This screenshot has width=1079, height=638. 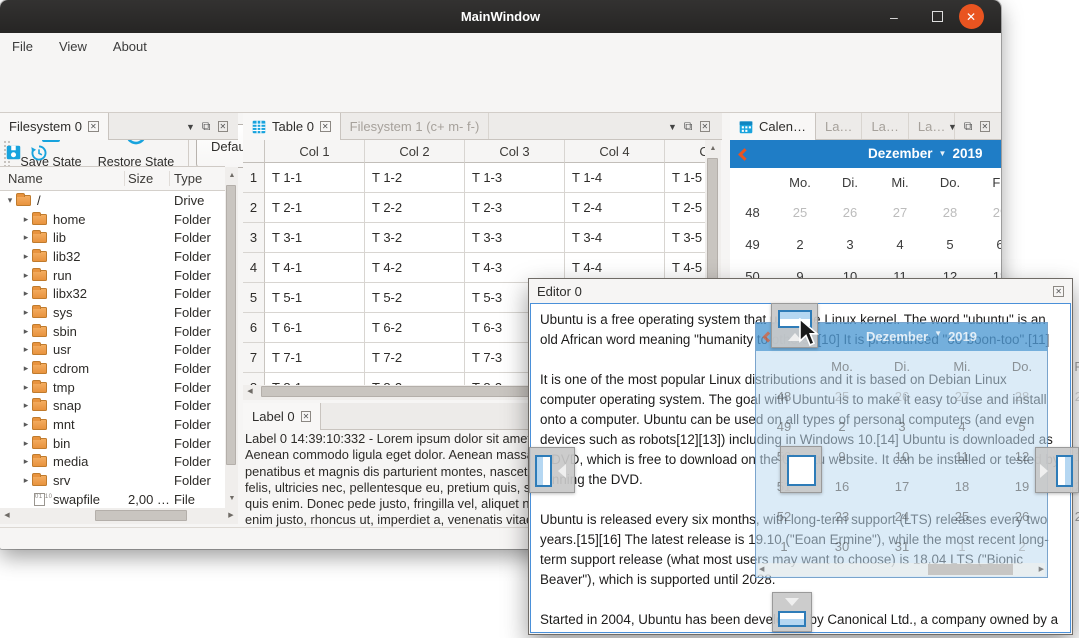 I want to click on tree-row: ▸ mnt Folder, so click(x=112, y=424).